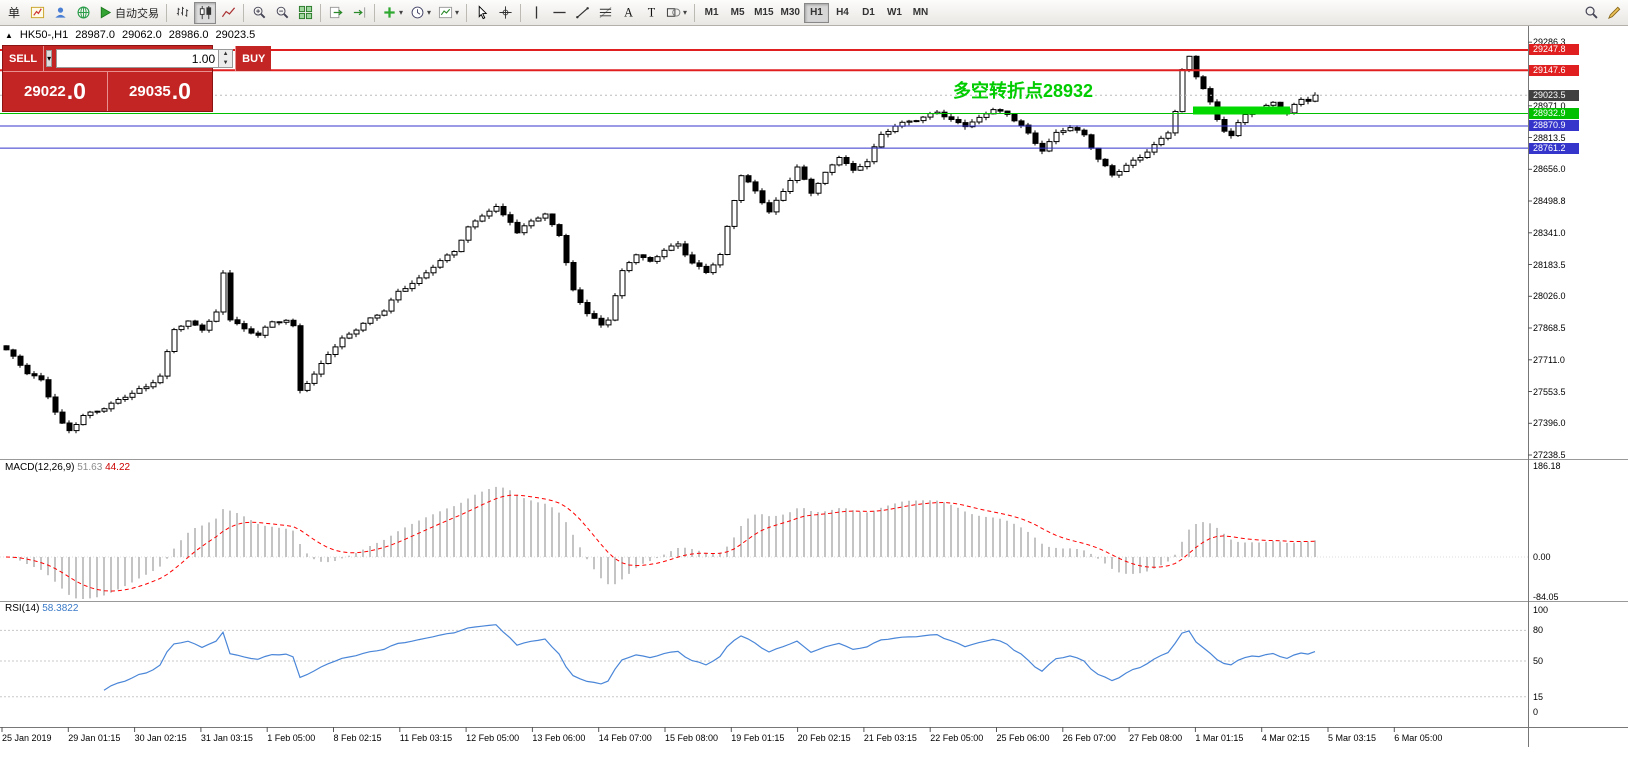 This screenshot has width=1628, height=775. Describe the element at coordinates (790, 13) in the screenshot. I see `timeframe-m30-button: M30` at that location.